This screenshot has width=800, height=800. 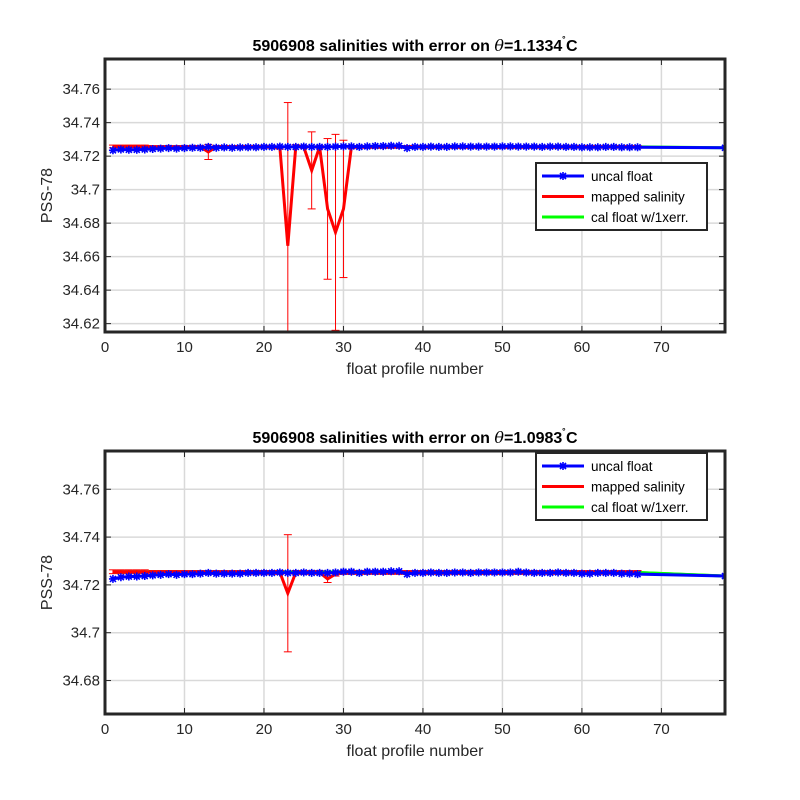 I want to click on y-tick-label: 34.68, so click(x=81, y=681).